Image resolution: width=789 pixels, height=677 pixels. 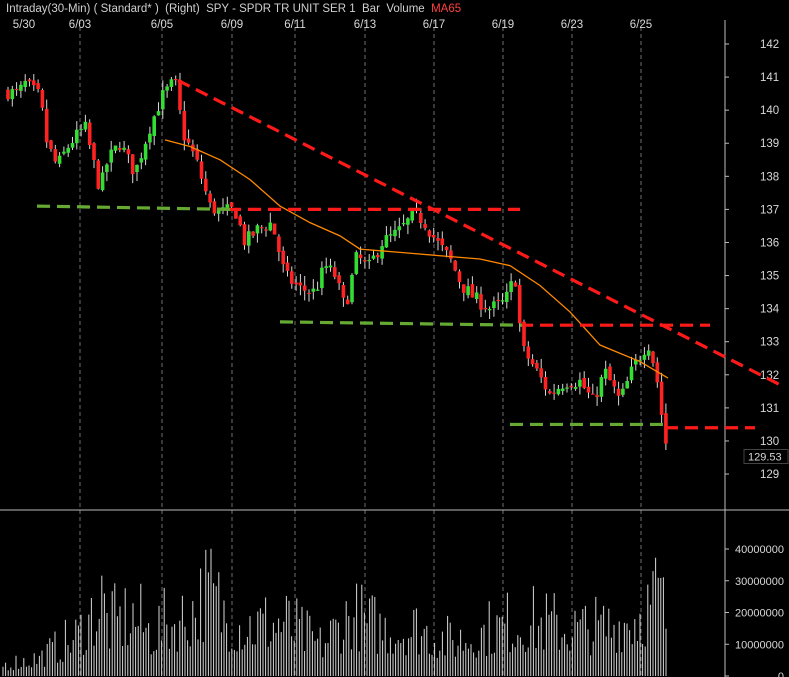 I want to click on price-tick-label: 137, so click(x=769, y=210).